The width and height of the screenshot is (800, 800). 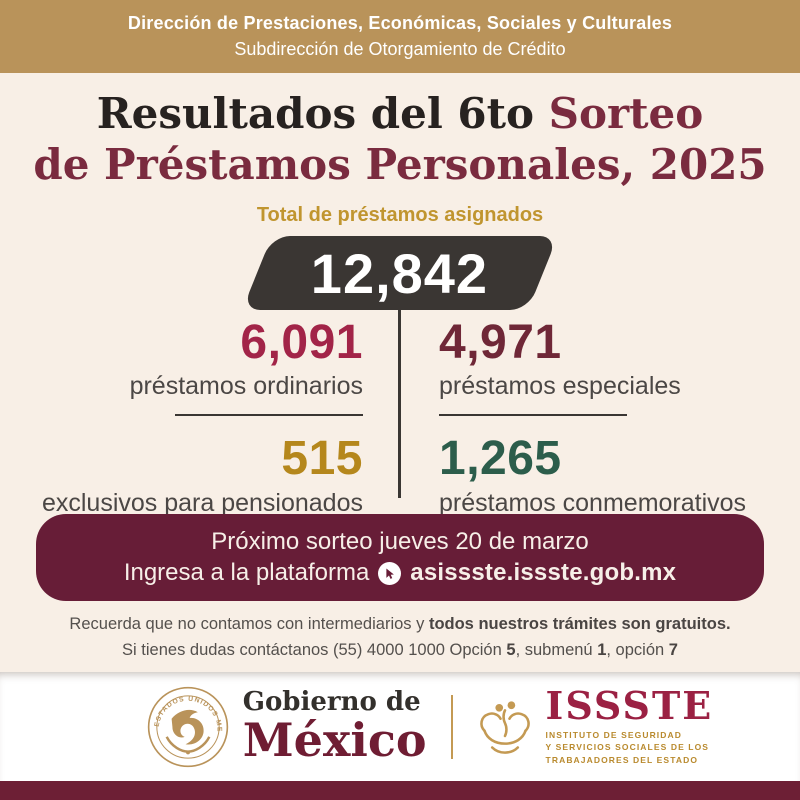 What do you see at coordinates (500, 342) in the screenshot?
I see `stat-especiales-value: 4,971` at bounding box center [500, 342].